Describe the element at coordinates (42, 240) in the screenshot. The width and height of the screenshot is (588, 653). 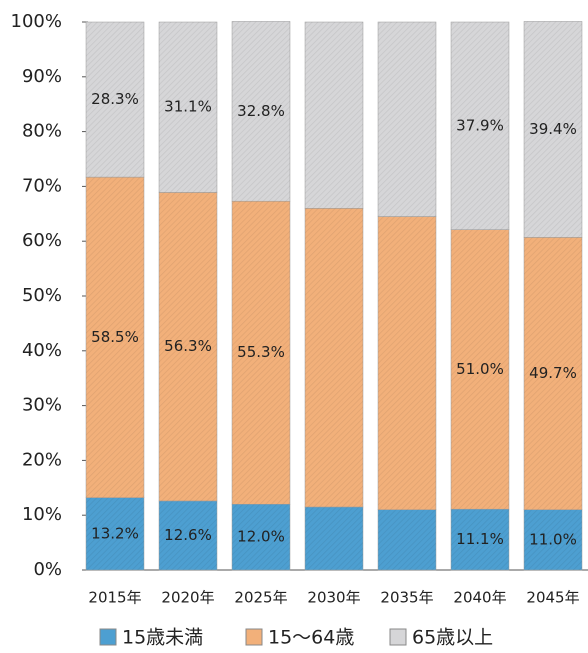
I see `y-tick-label: 60%` at that location.